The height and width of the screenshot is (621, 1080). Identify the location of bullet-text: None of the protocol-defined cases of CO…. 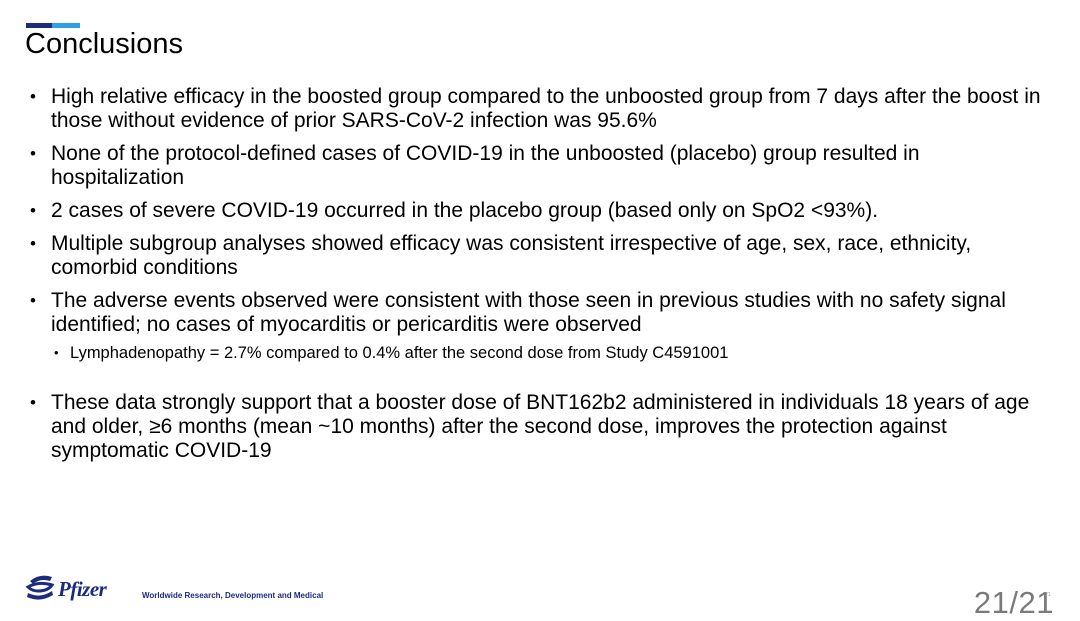
(485, 165).